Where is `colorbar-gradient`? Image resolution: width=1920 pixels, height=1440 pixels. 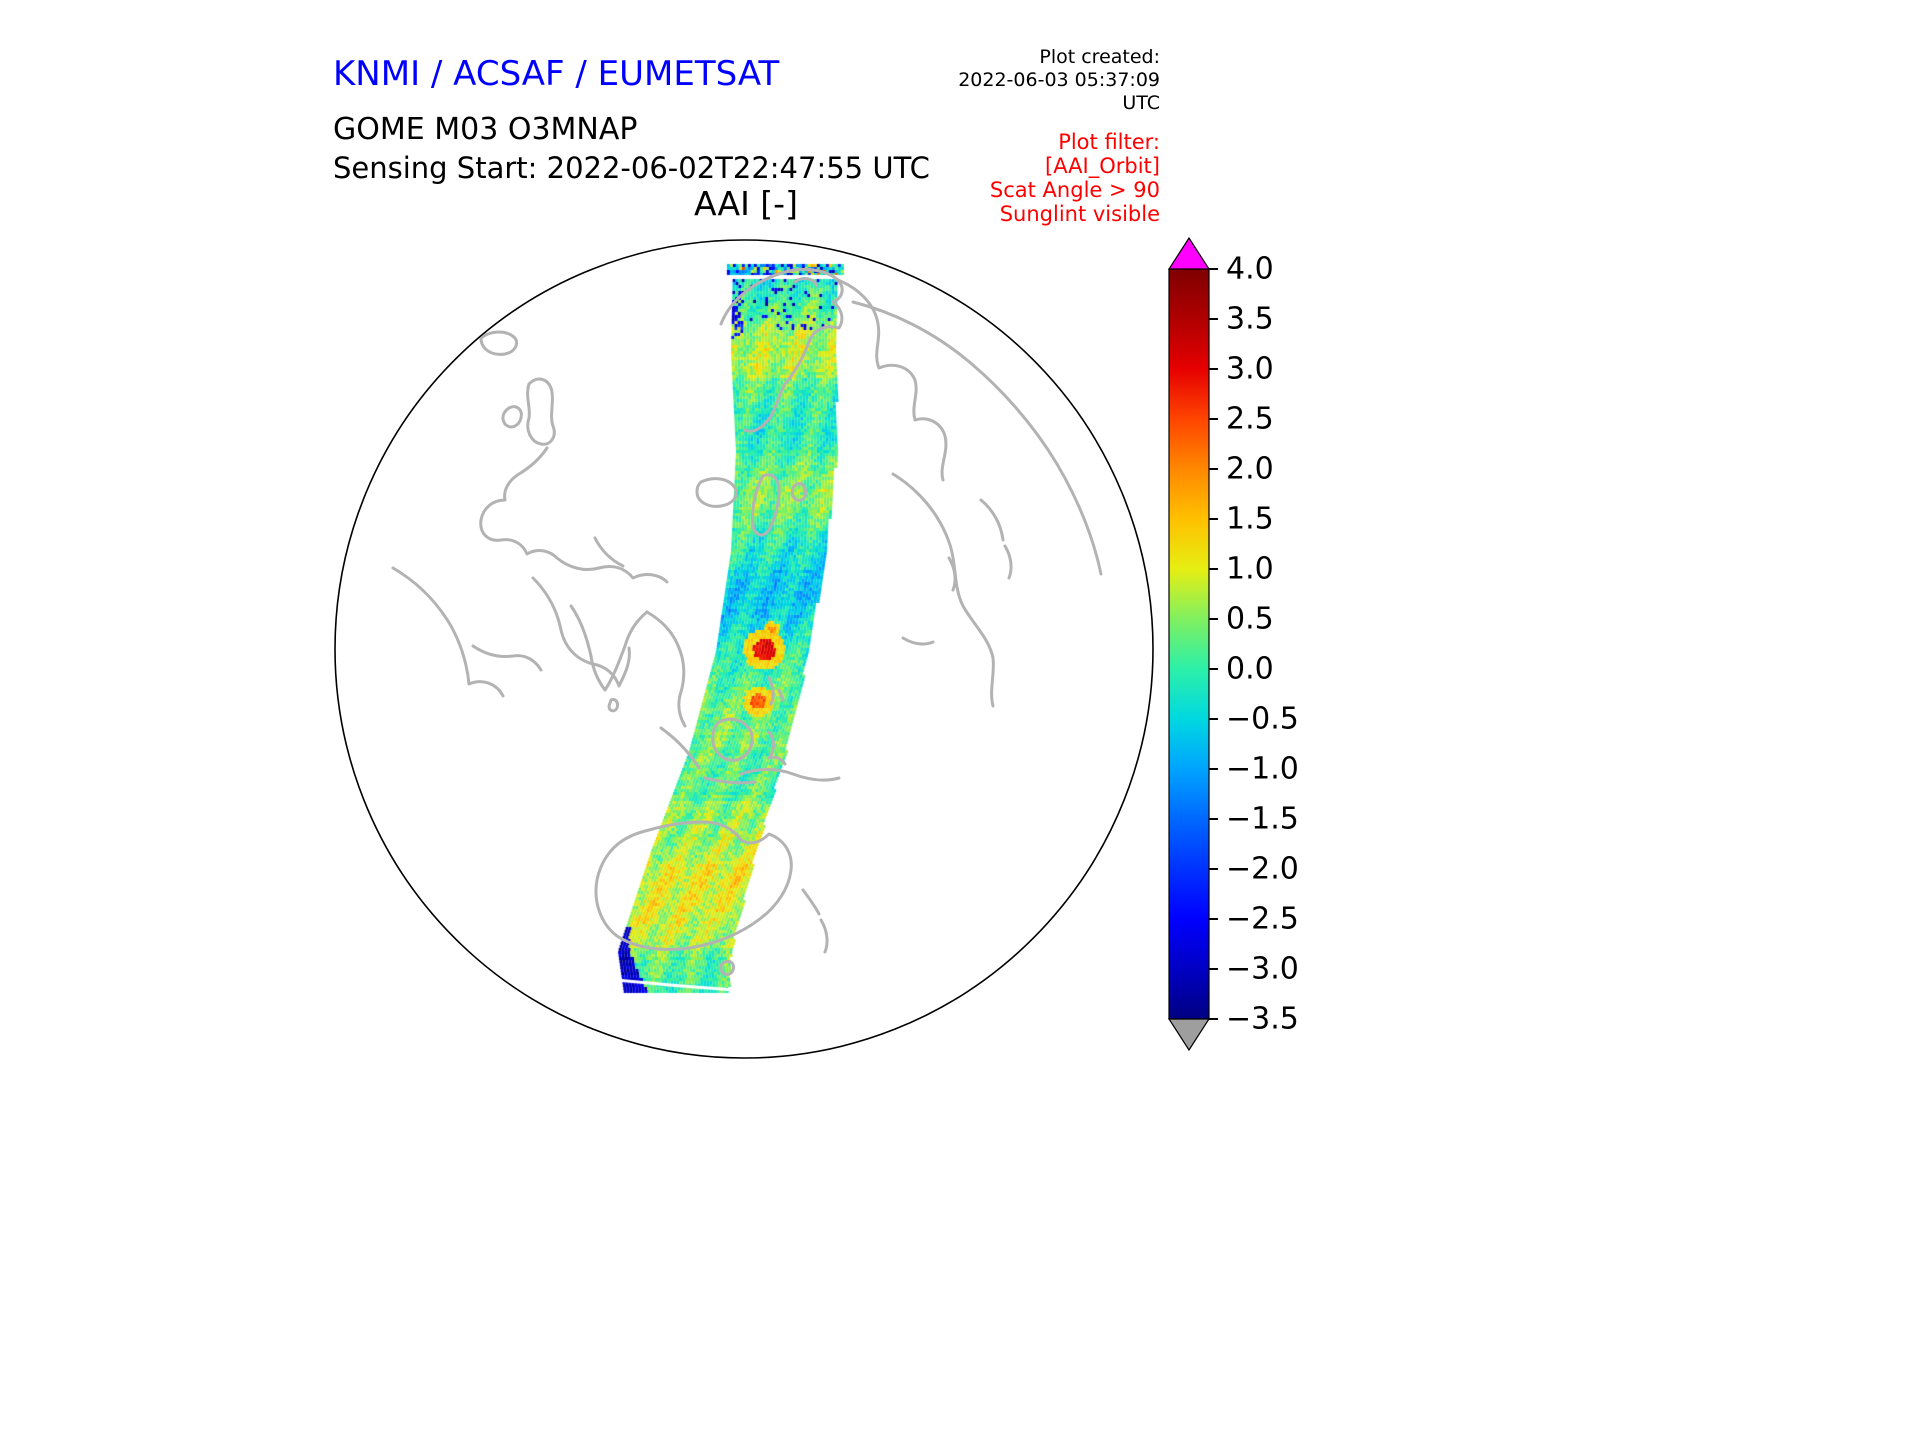 colorbar-gradient is located at coordinates (1189, 644).